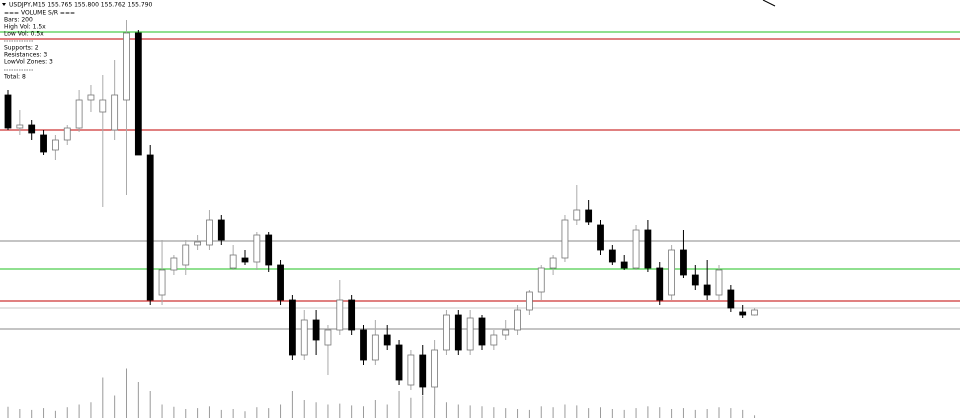  I want to click on info-line: Supports: 2, so click(21, 48).